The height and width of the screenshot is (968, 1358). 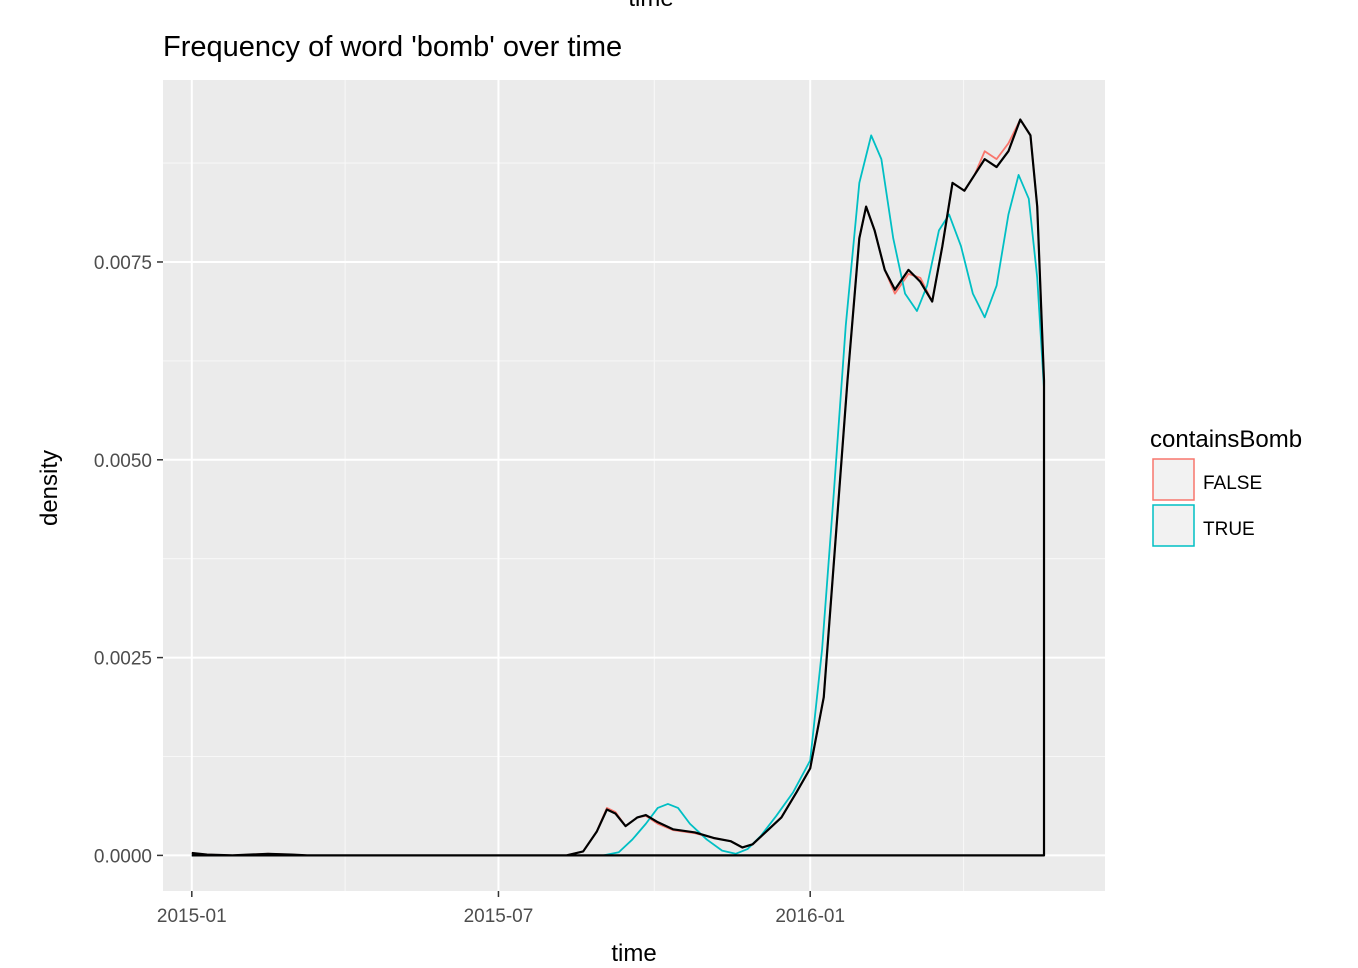 I want to click on legend-key-true, so click(x=1173, y=525).